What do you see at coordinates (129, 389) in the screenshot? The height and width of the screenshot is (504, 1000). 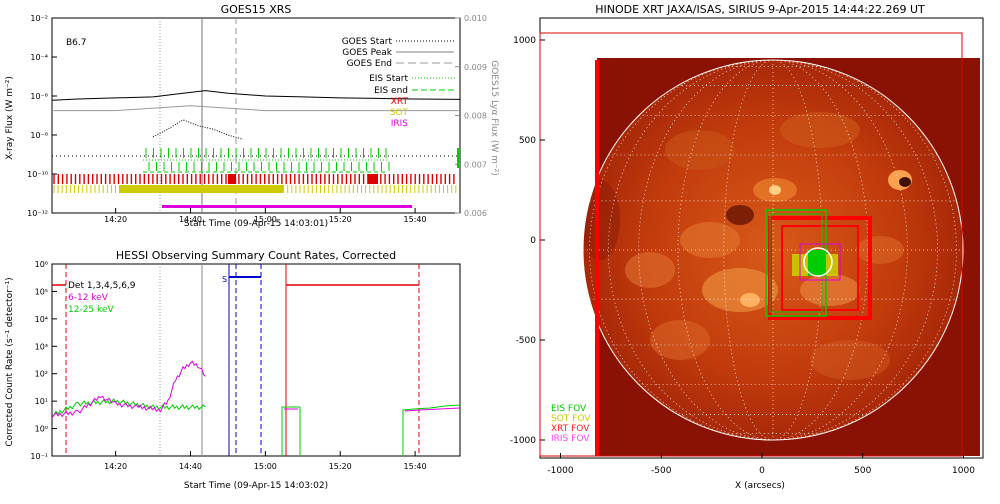 I see `hessi-6-12kev-series` at bounding box center [129, 389].